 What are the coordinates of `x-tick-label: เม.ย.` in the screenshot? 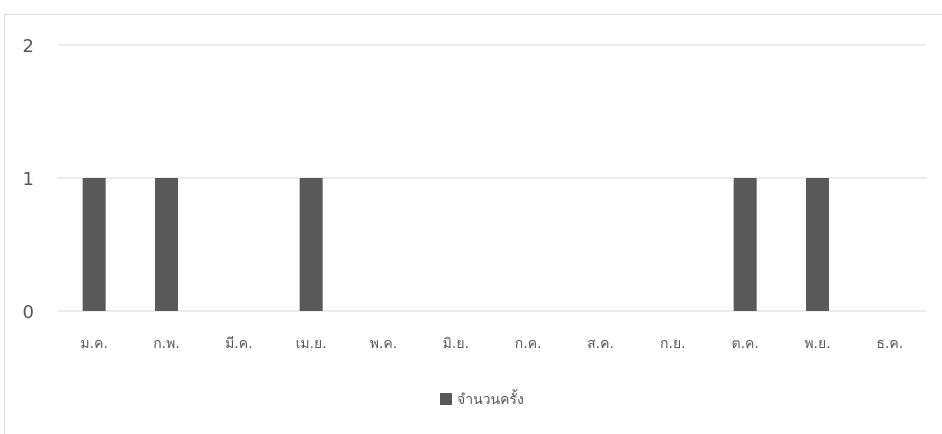 It's located at (311, 344).